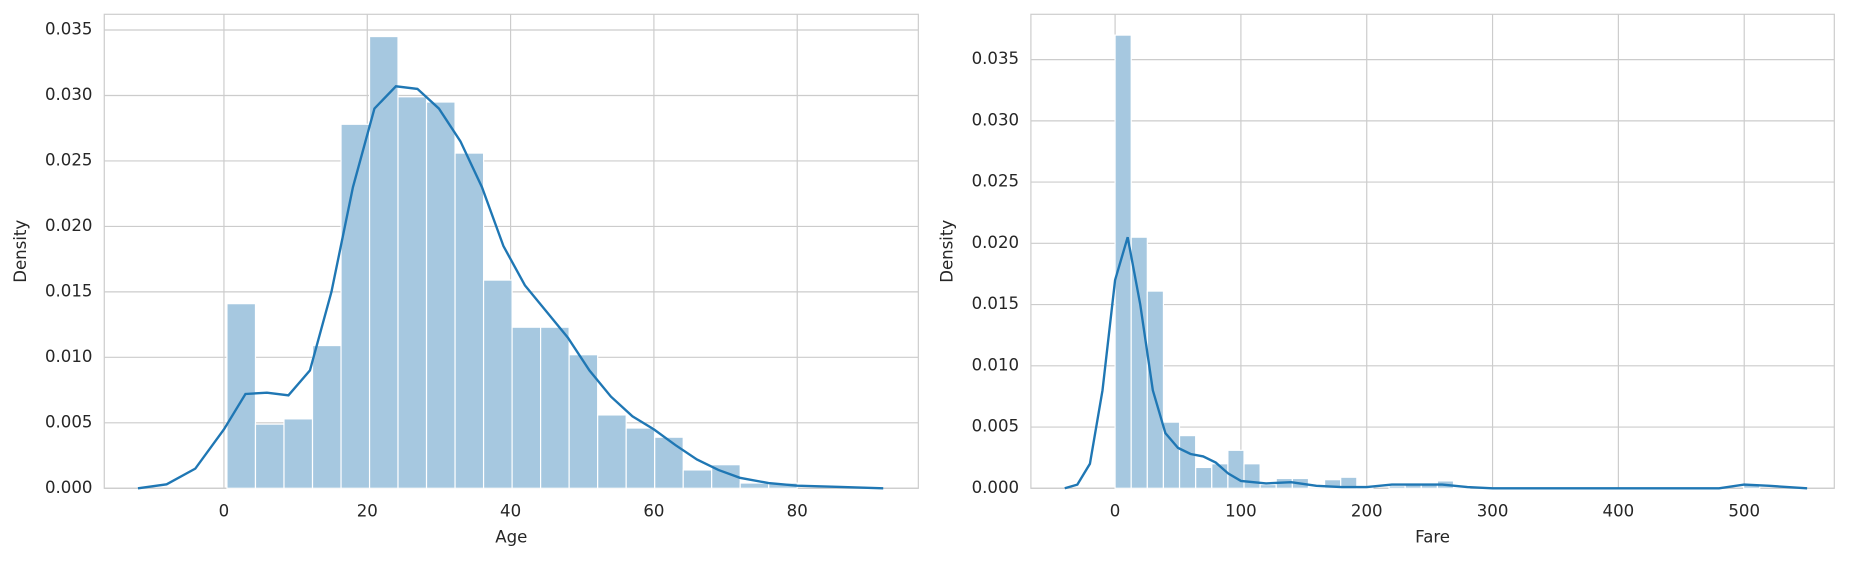  What do you see at coordinates (797, 510) in the screenshot?
I see `x-tick-label: 80` at bounding box center [797, 510].